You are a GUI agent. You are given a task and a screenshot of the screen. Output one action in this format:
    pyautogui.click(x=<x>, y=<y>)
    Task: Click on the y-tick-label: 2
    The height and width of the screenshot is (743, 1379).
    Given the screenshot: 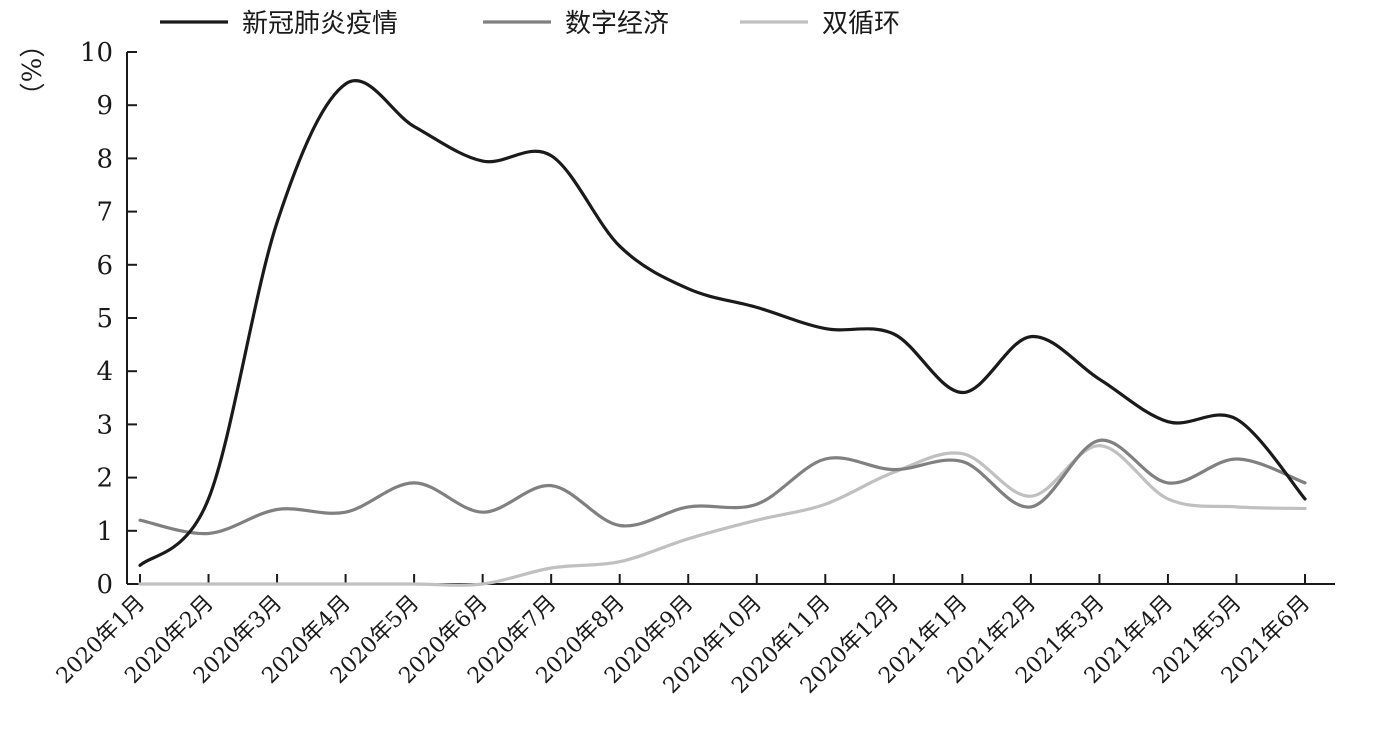 What is the action you would take?
    pyautogui.click(x=104, y=479)
    